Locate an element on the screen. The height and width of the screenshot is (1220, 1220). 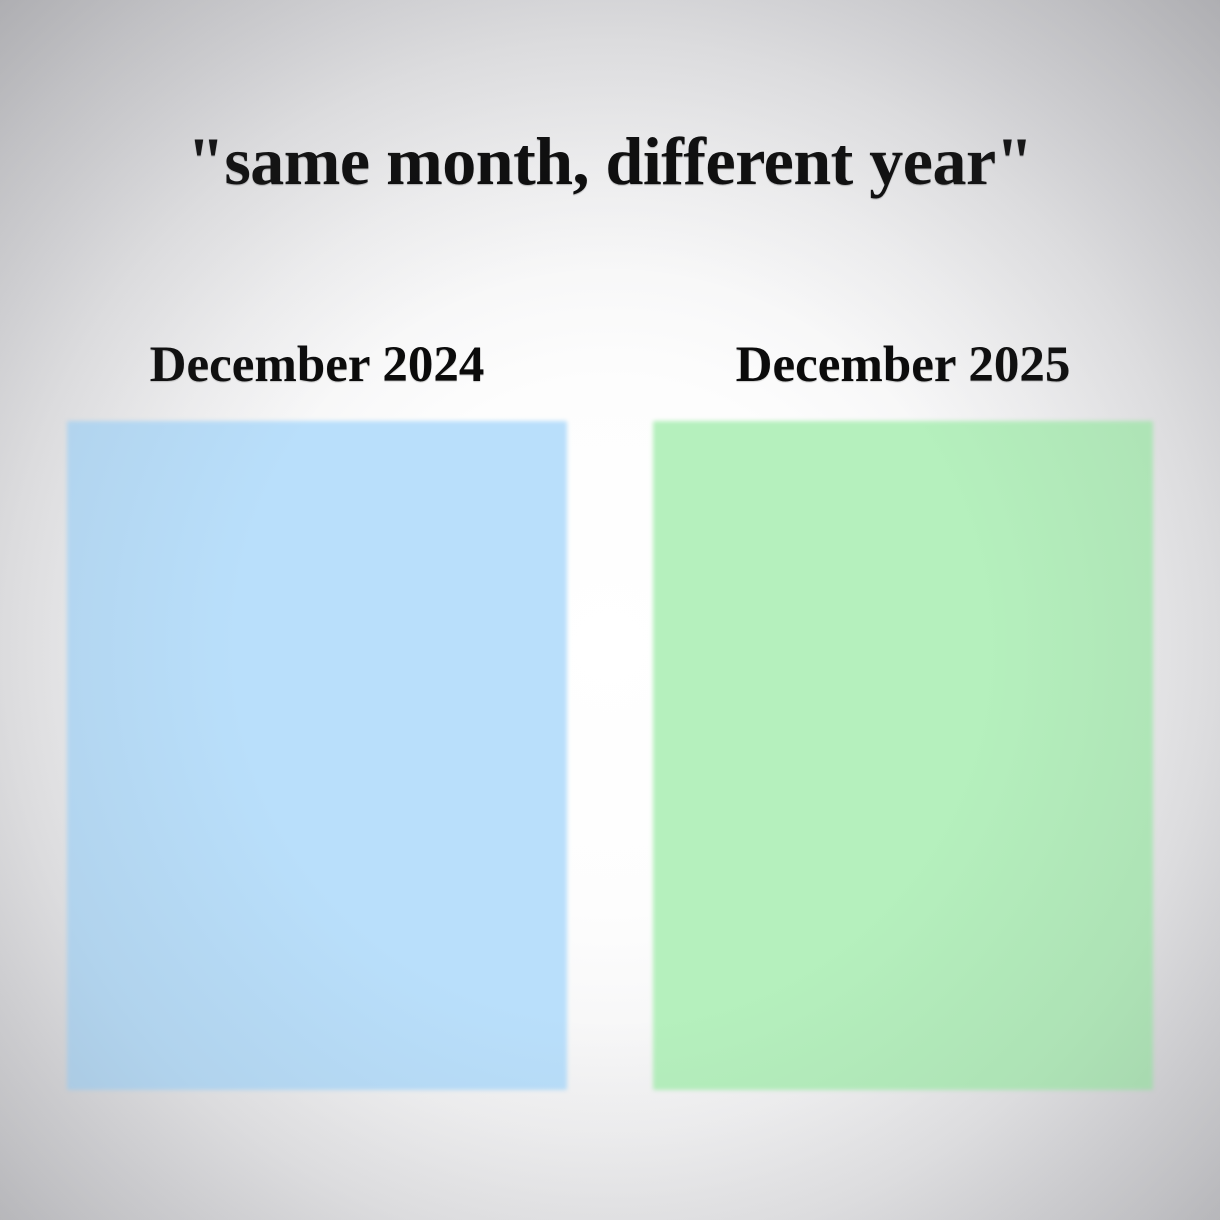
meme-title: "same month, different year" is located at coordinates (610, 161).